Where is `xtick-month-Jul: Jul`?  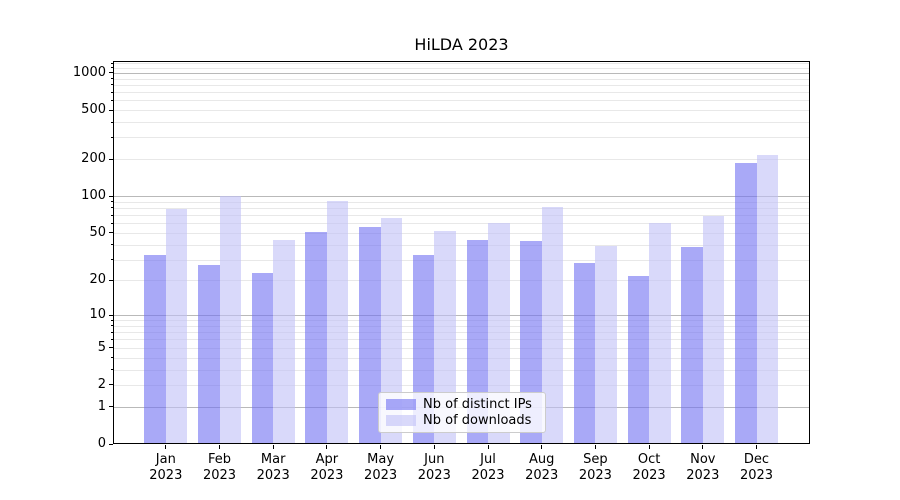 xtick-month-Jul: Jul is located at coordinates (488, 459).